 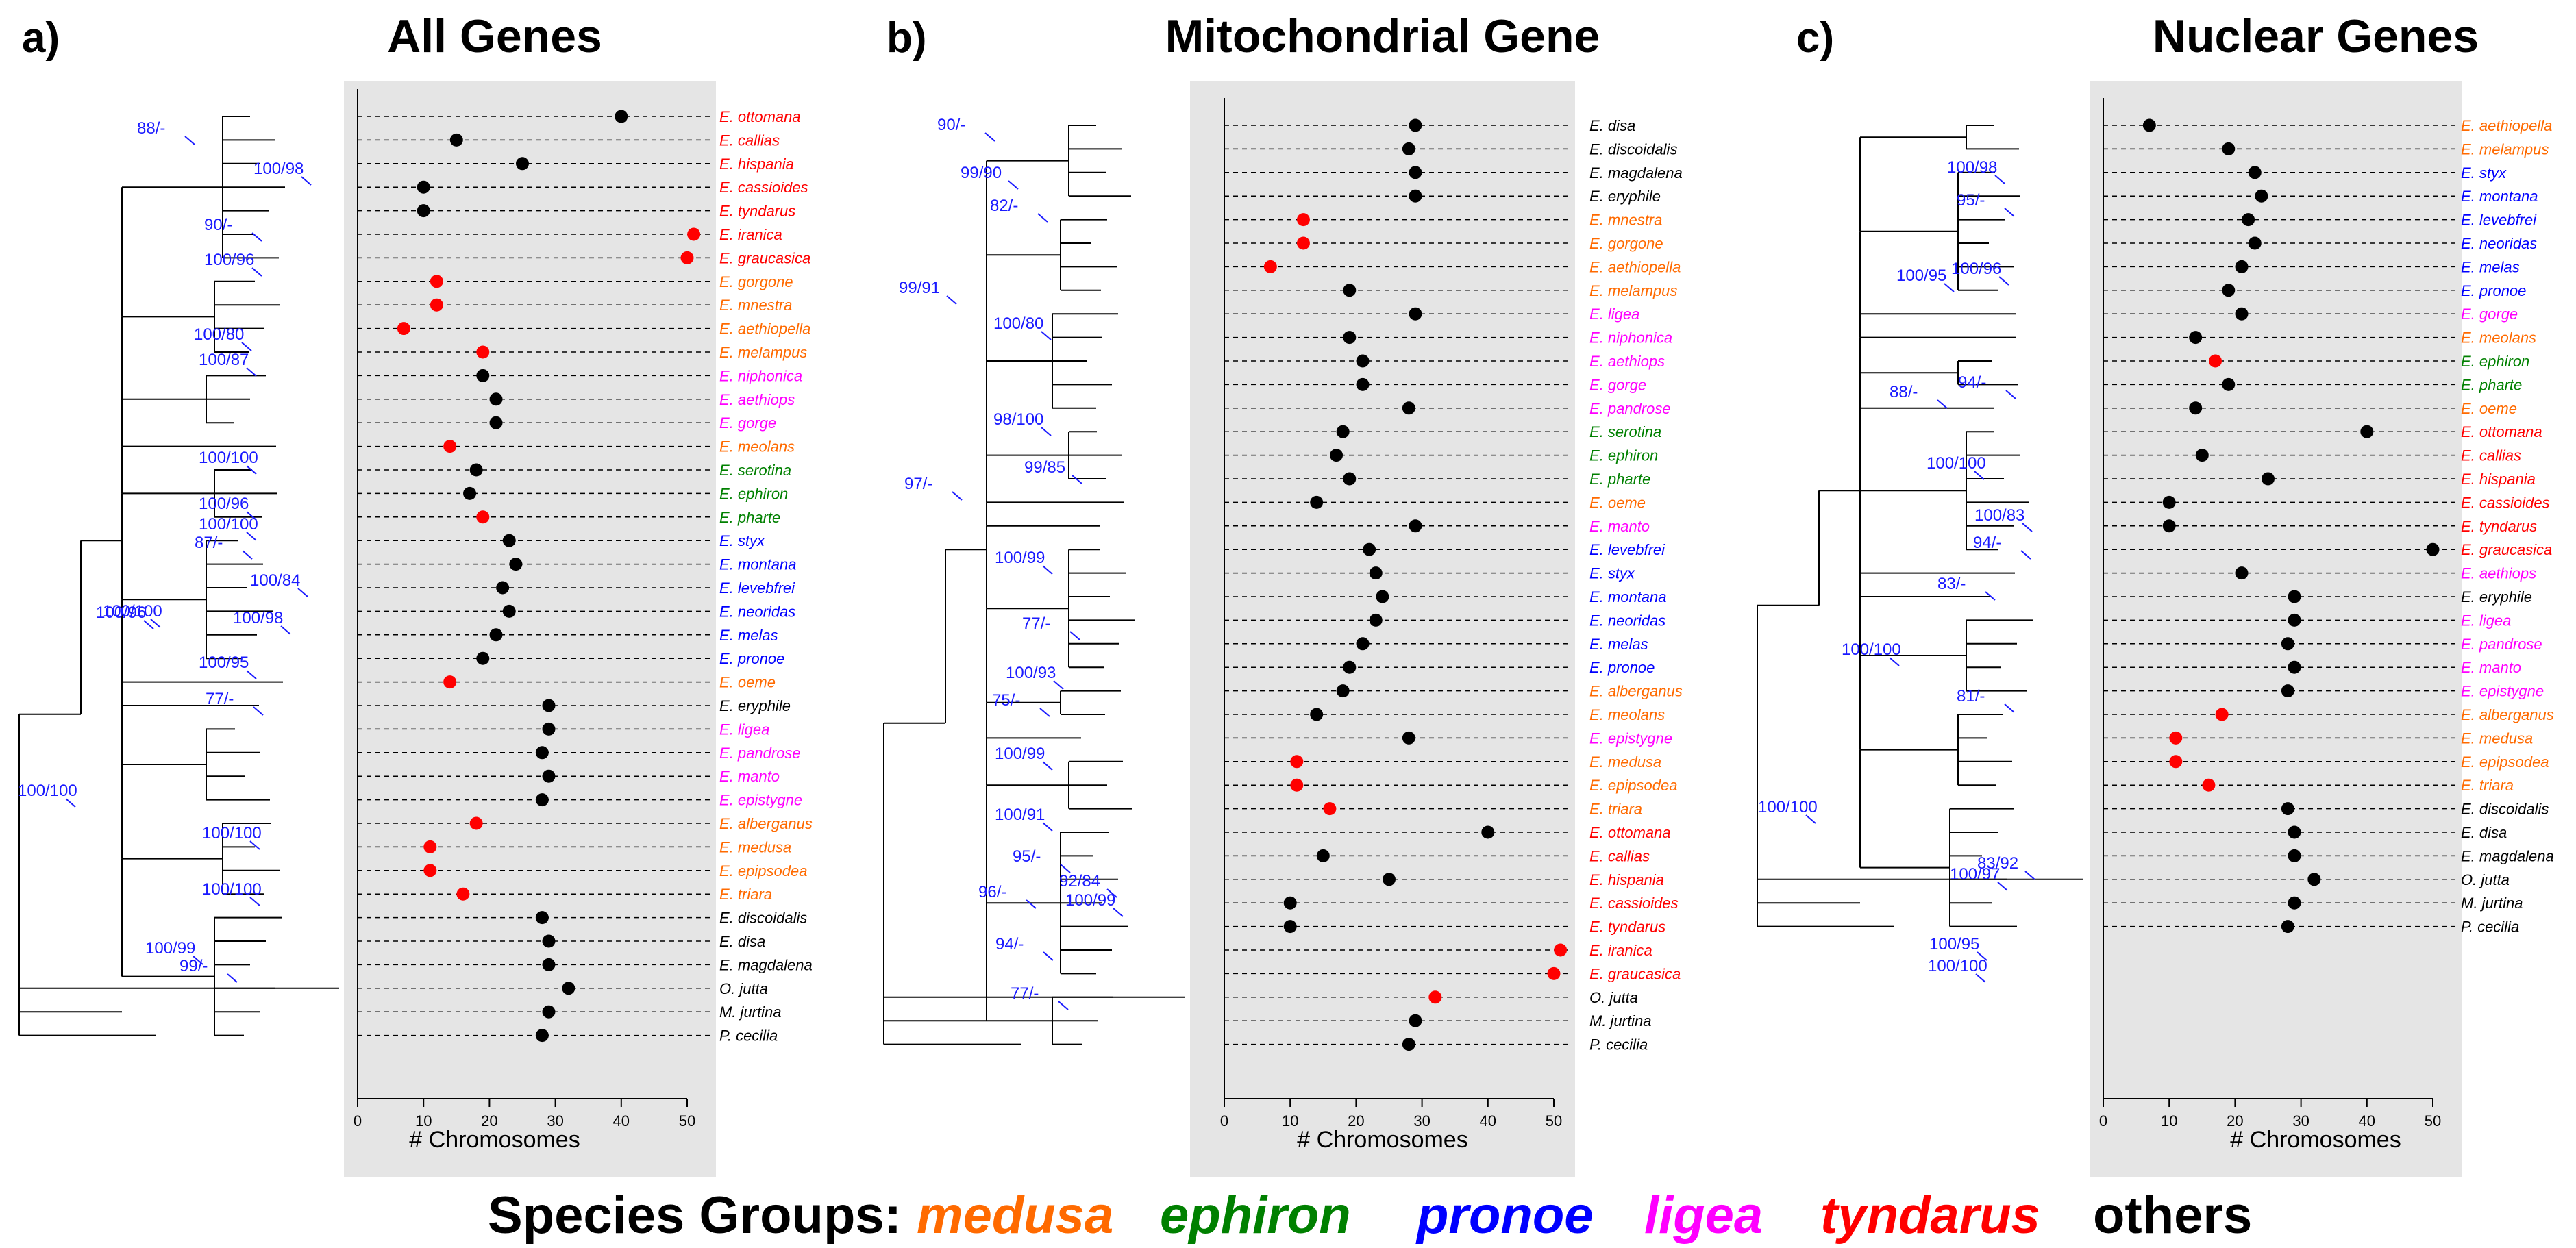 What do you see at coordinates (1815, 38) in the screenshot?
I see `panel-label-c: c)` at bounding box center [1815, 38].